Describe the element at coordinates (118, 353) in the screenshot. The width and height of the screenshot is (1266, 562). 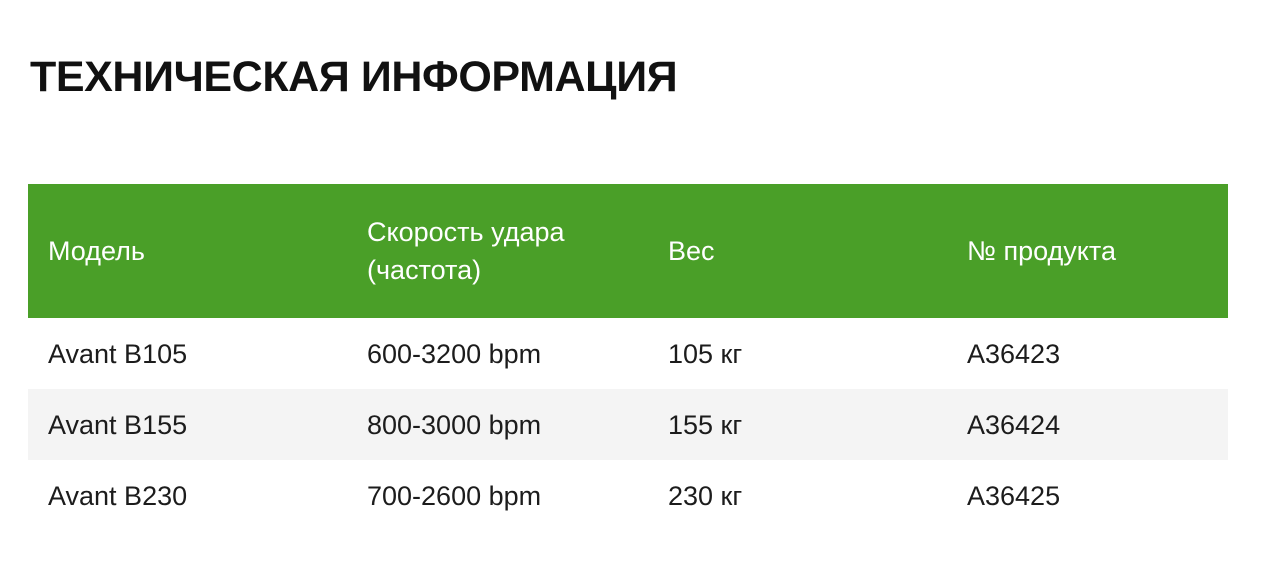
I see `cell-model: Avant B105` at that location.